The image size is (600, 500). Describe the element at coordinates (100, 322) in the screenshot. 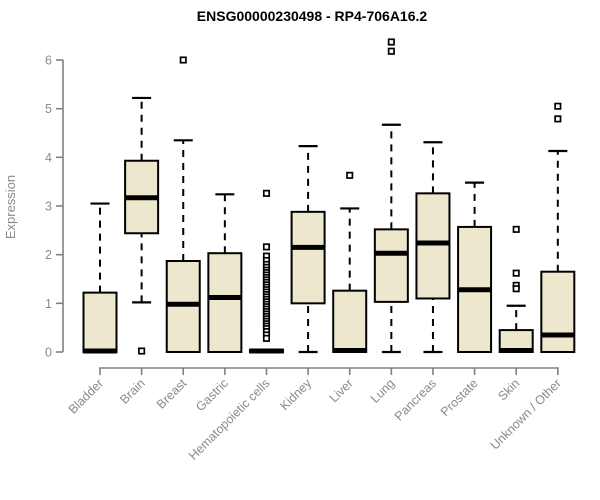

I see `box-bladder` at that location.